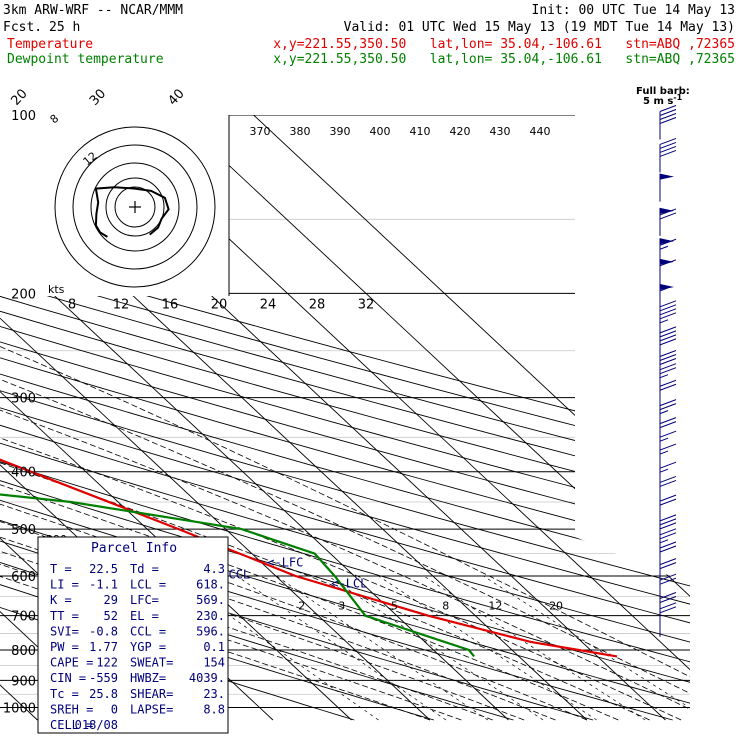 Image resolution: width=740 pixels, height=740 pixels. I want to click on pressure-tick-label: 800, so click(23, 651).